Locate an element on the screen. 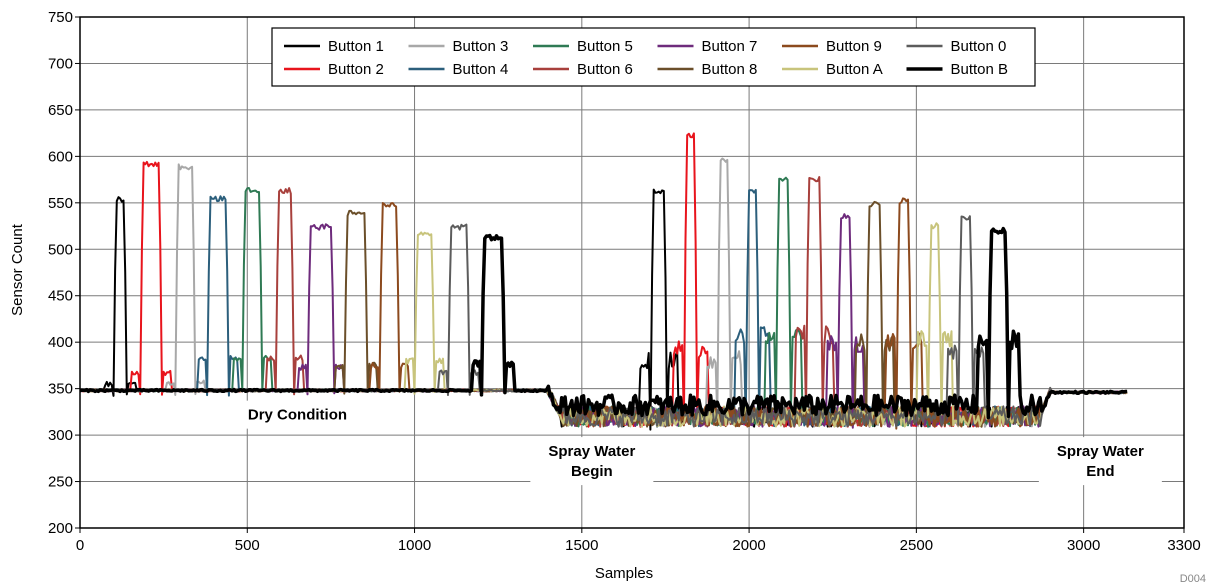 Image resolution: width=1212 pixels, height=586 pixels. x-tick-label: 2500 is located at coordinates (916, 545).